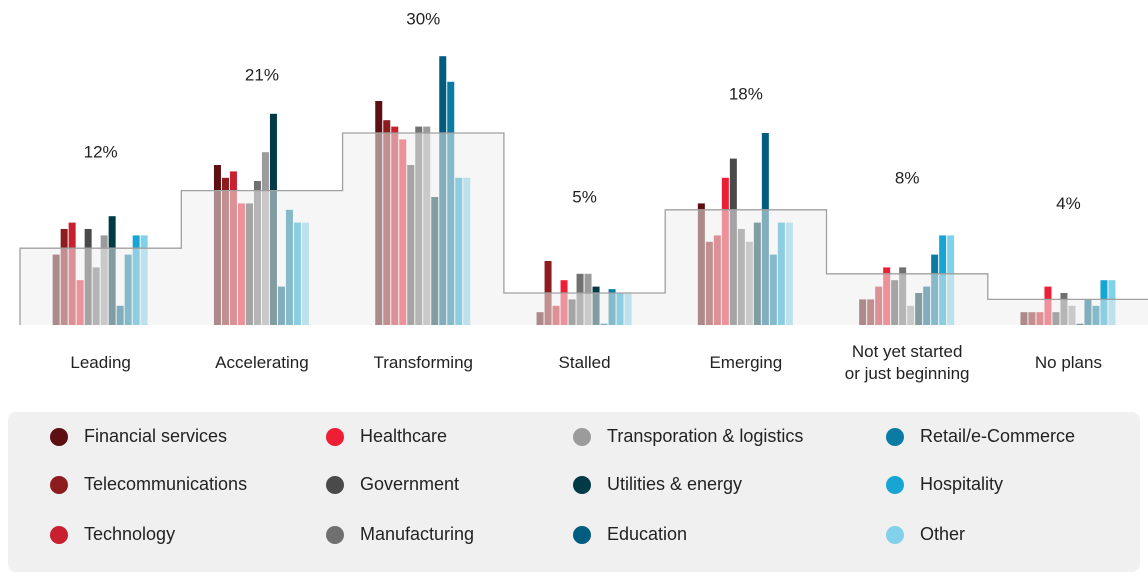 This screenshot has width=1148, height=587. Describe the element at coordinates (1068, 203) in the screenshot. I see `overall-label: 4%` at that location.